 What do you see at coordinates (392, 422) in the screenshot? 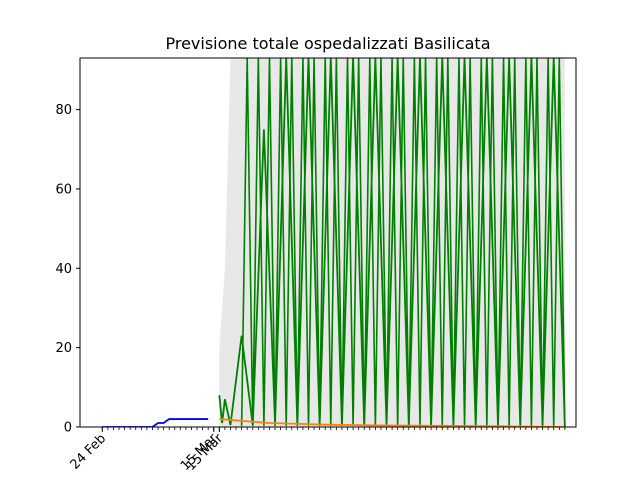
I see `trend-series-line` at bounding box center [392, 422].